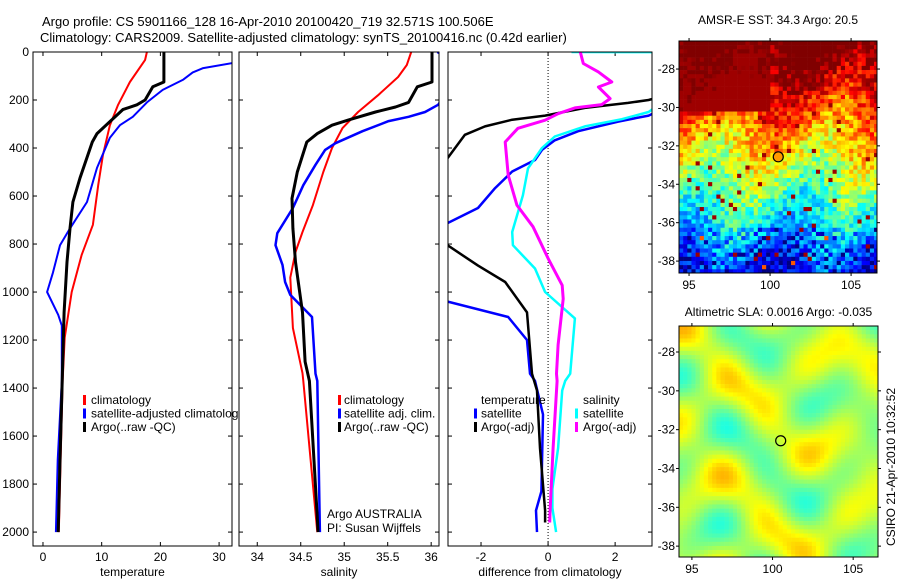 The height and width of the screenshot is (580, 900). What do you see at coordinates (513, 400) in the screenshot?
I see `legend-header: temperature` at bounding box center [513, 400].